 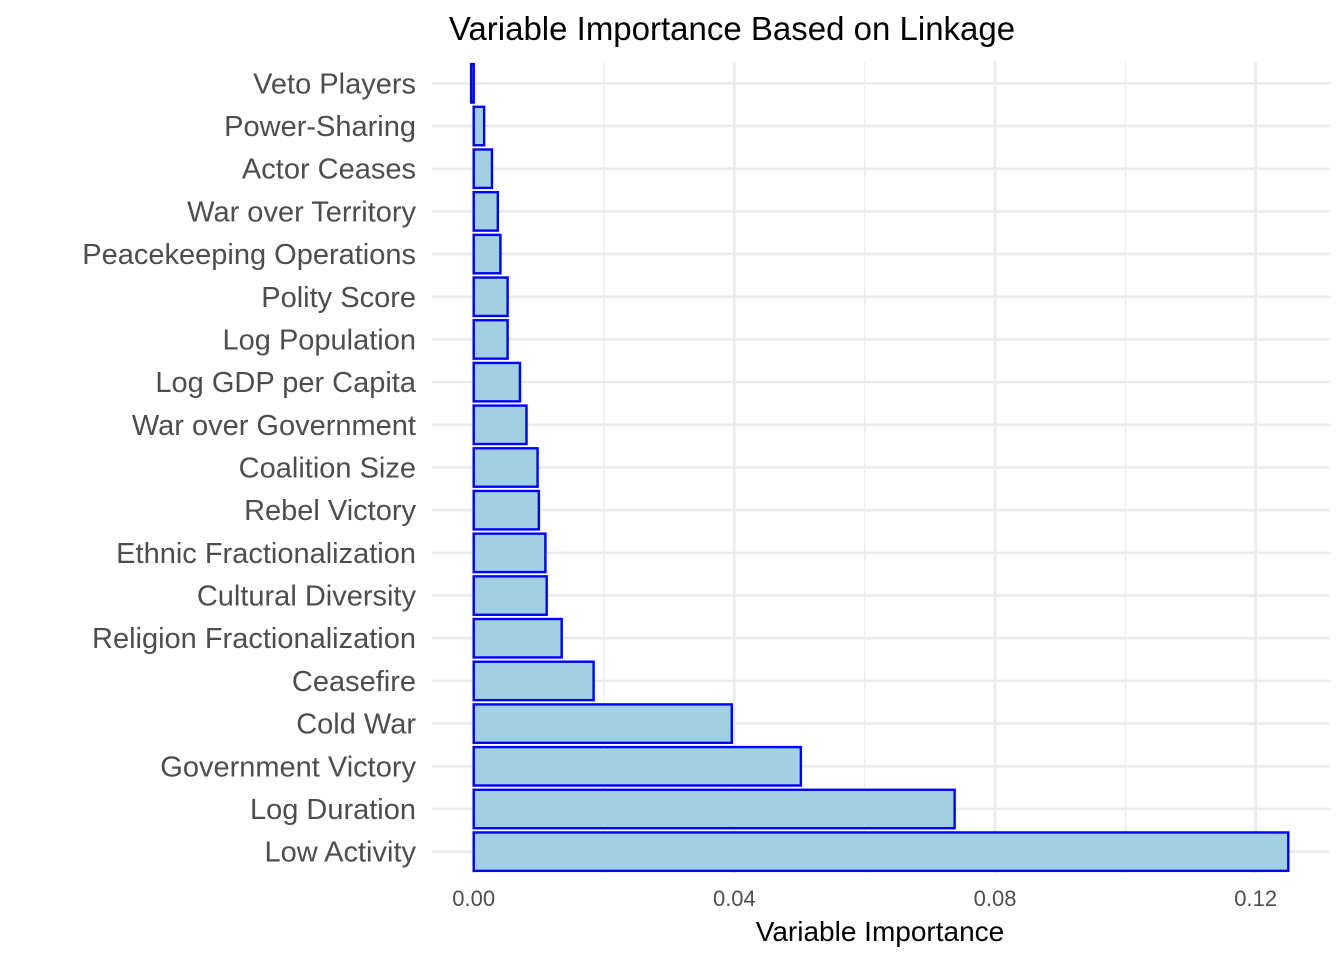 What do you see at coordinates (320, 340) in the screenshot?
I see `y-tick-label: Log Population` at bounding box center [320, 340].